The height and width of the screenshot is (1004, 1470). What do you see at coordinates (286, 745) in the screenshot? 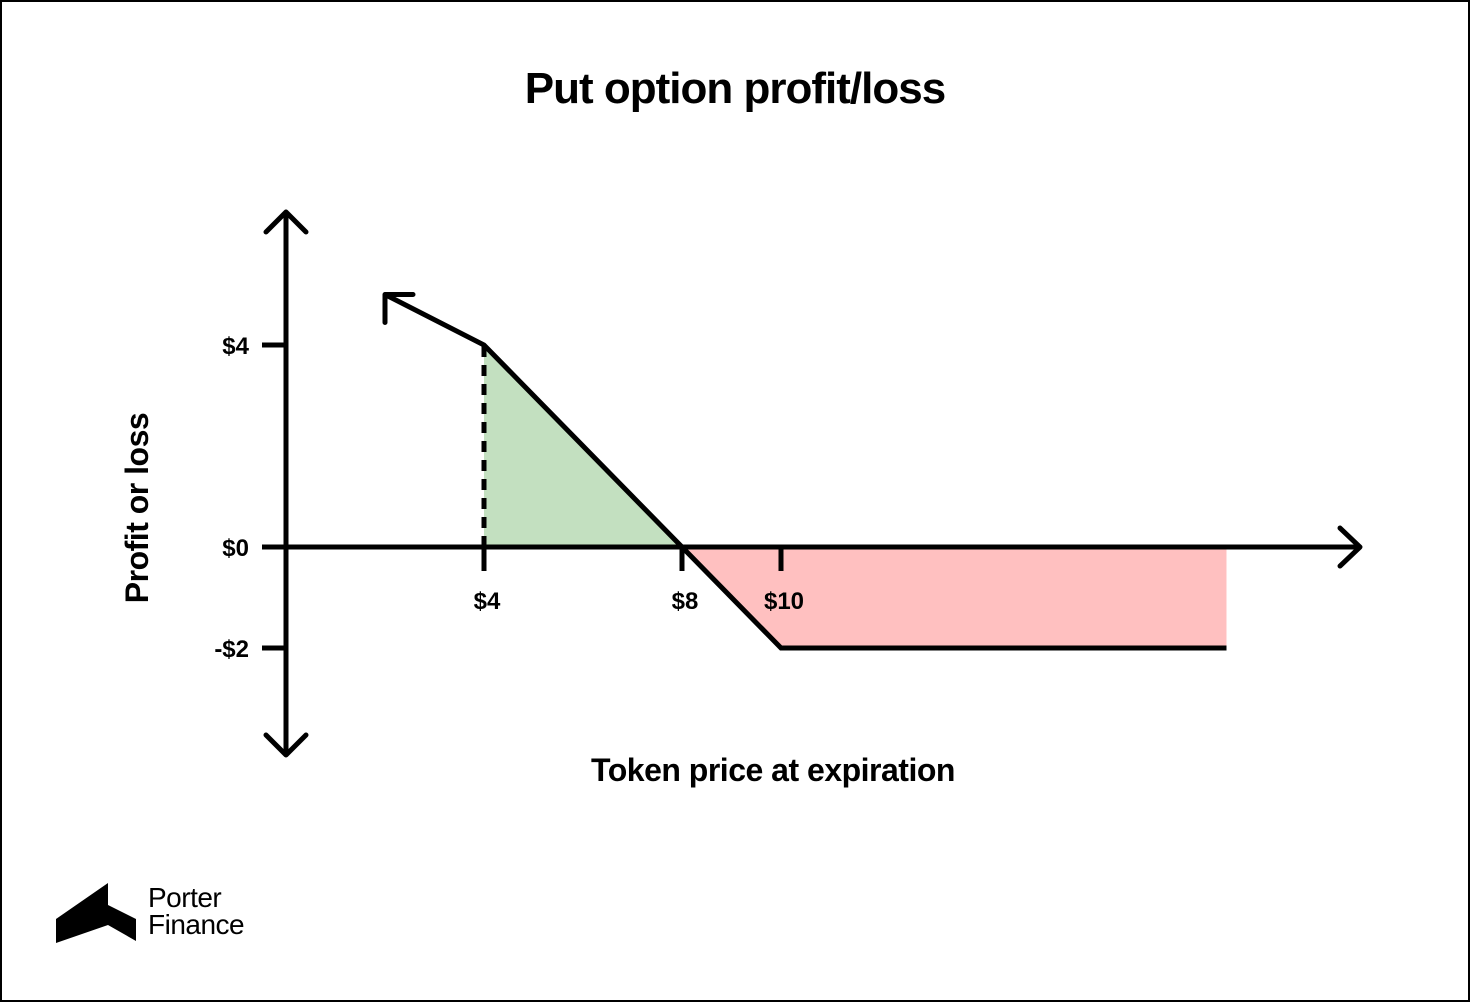
I see `y-axis-bottom-arrow` at bounding box center [286, 745].